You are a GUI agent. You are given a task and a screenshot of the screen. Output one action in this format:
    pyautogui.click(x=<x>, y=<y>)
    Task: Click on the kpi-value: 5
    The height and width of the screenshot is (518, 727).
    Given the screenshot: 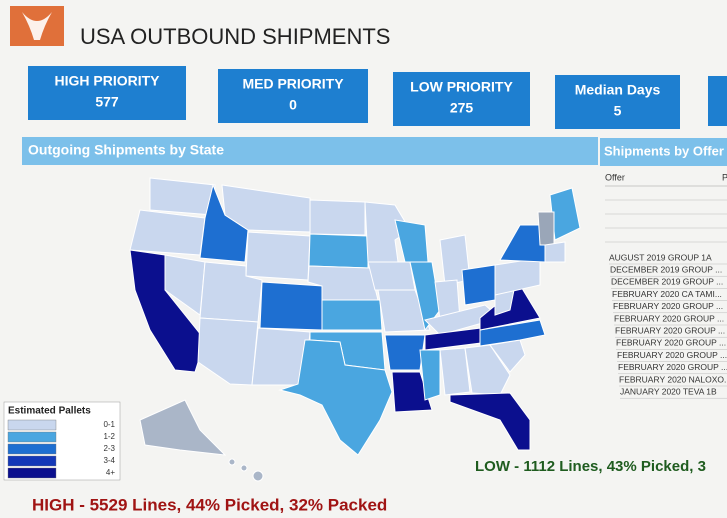 What is the action you would take?
    pyautogui.click(x=618, y=111)
    